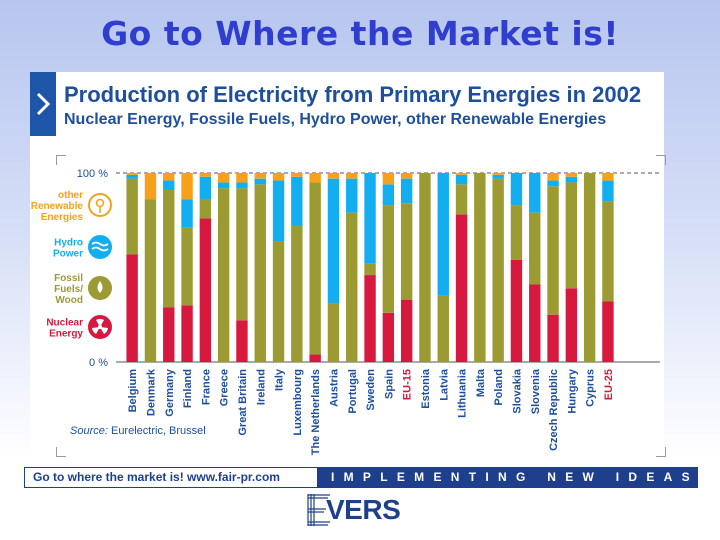 The height and width of the screenshot is (540, 720). I want to click on category-label: Cyprus, so click(591, 388).